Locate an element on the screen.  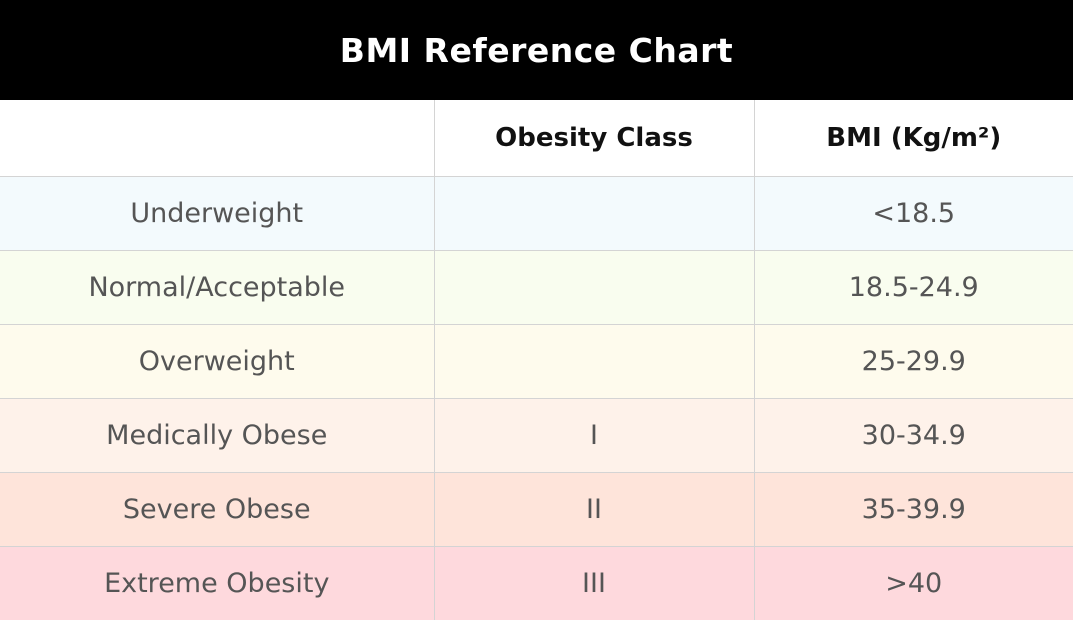
table-row: Extreme Obesity III >40 is located at coordinates (536, 582).